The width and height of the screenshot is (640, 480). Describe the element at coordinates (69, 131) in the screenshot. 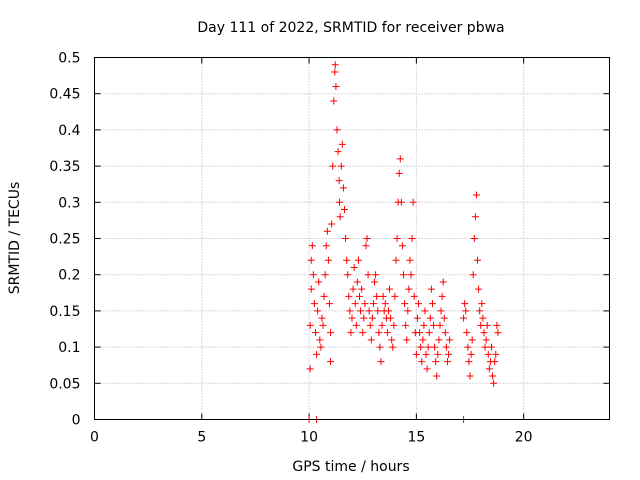

I see `y-tick-label: 0.4` at that location.